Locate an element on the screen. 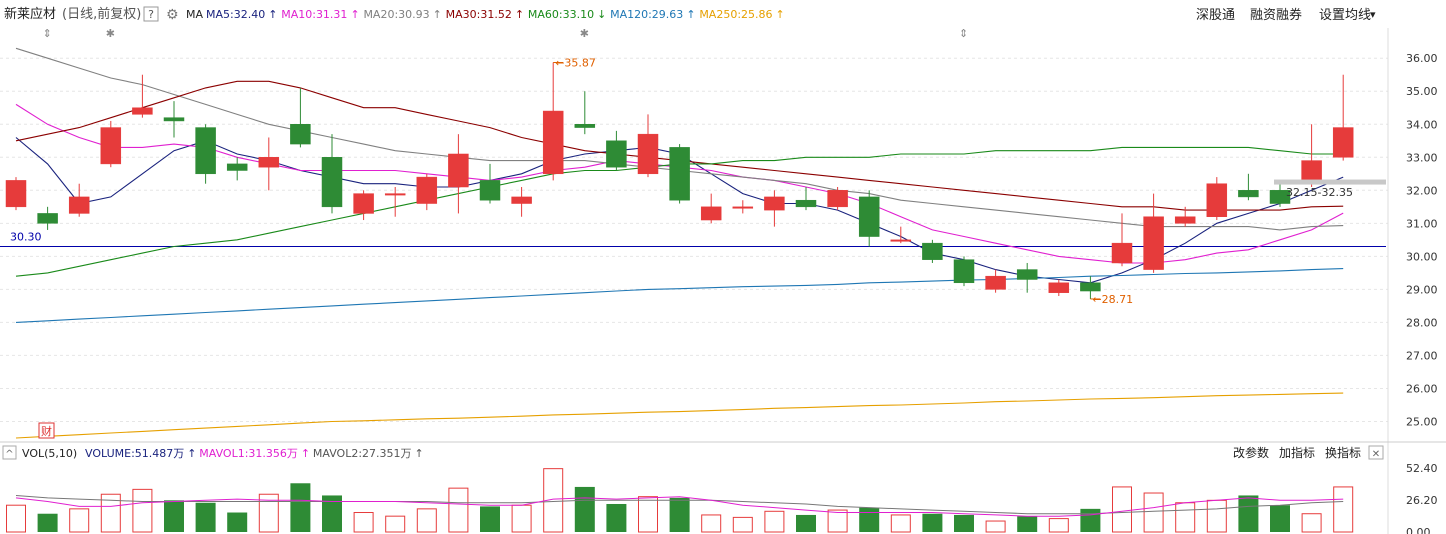 This screenshot has height=534, width=1446. mavol1-line is located at coordinates (679, 506).